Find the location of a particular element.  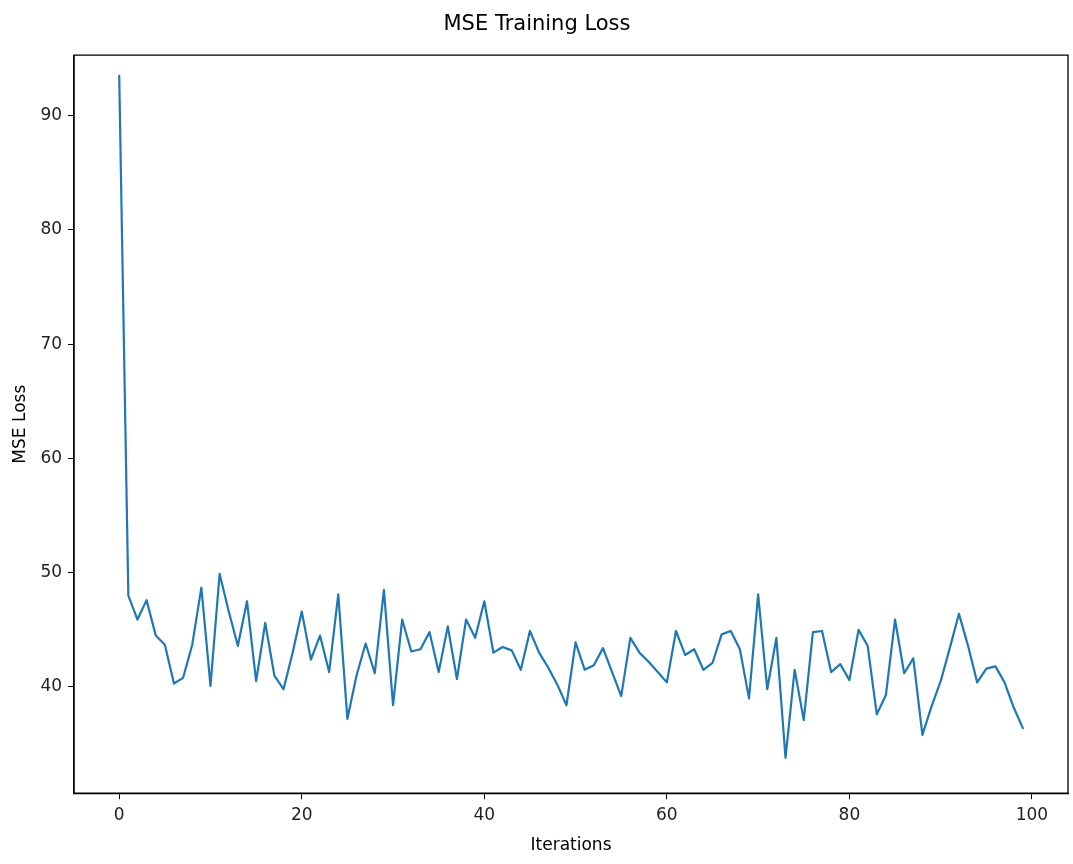

x-axis-title: Iterations is located at coordinates (571, 844).